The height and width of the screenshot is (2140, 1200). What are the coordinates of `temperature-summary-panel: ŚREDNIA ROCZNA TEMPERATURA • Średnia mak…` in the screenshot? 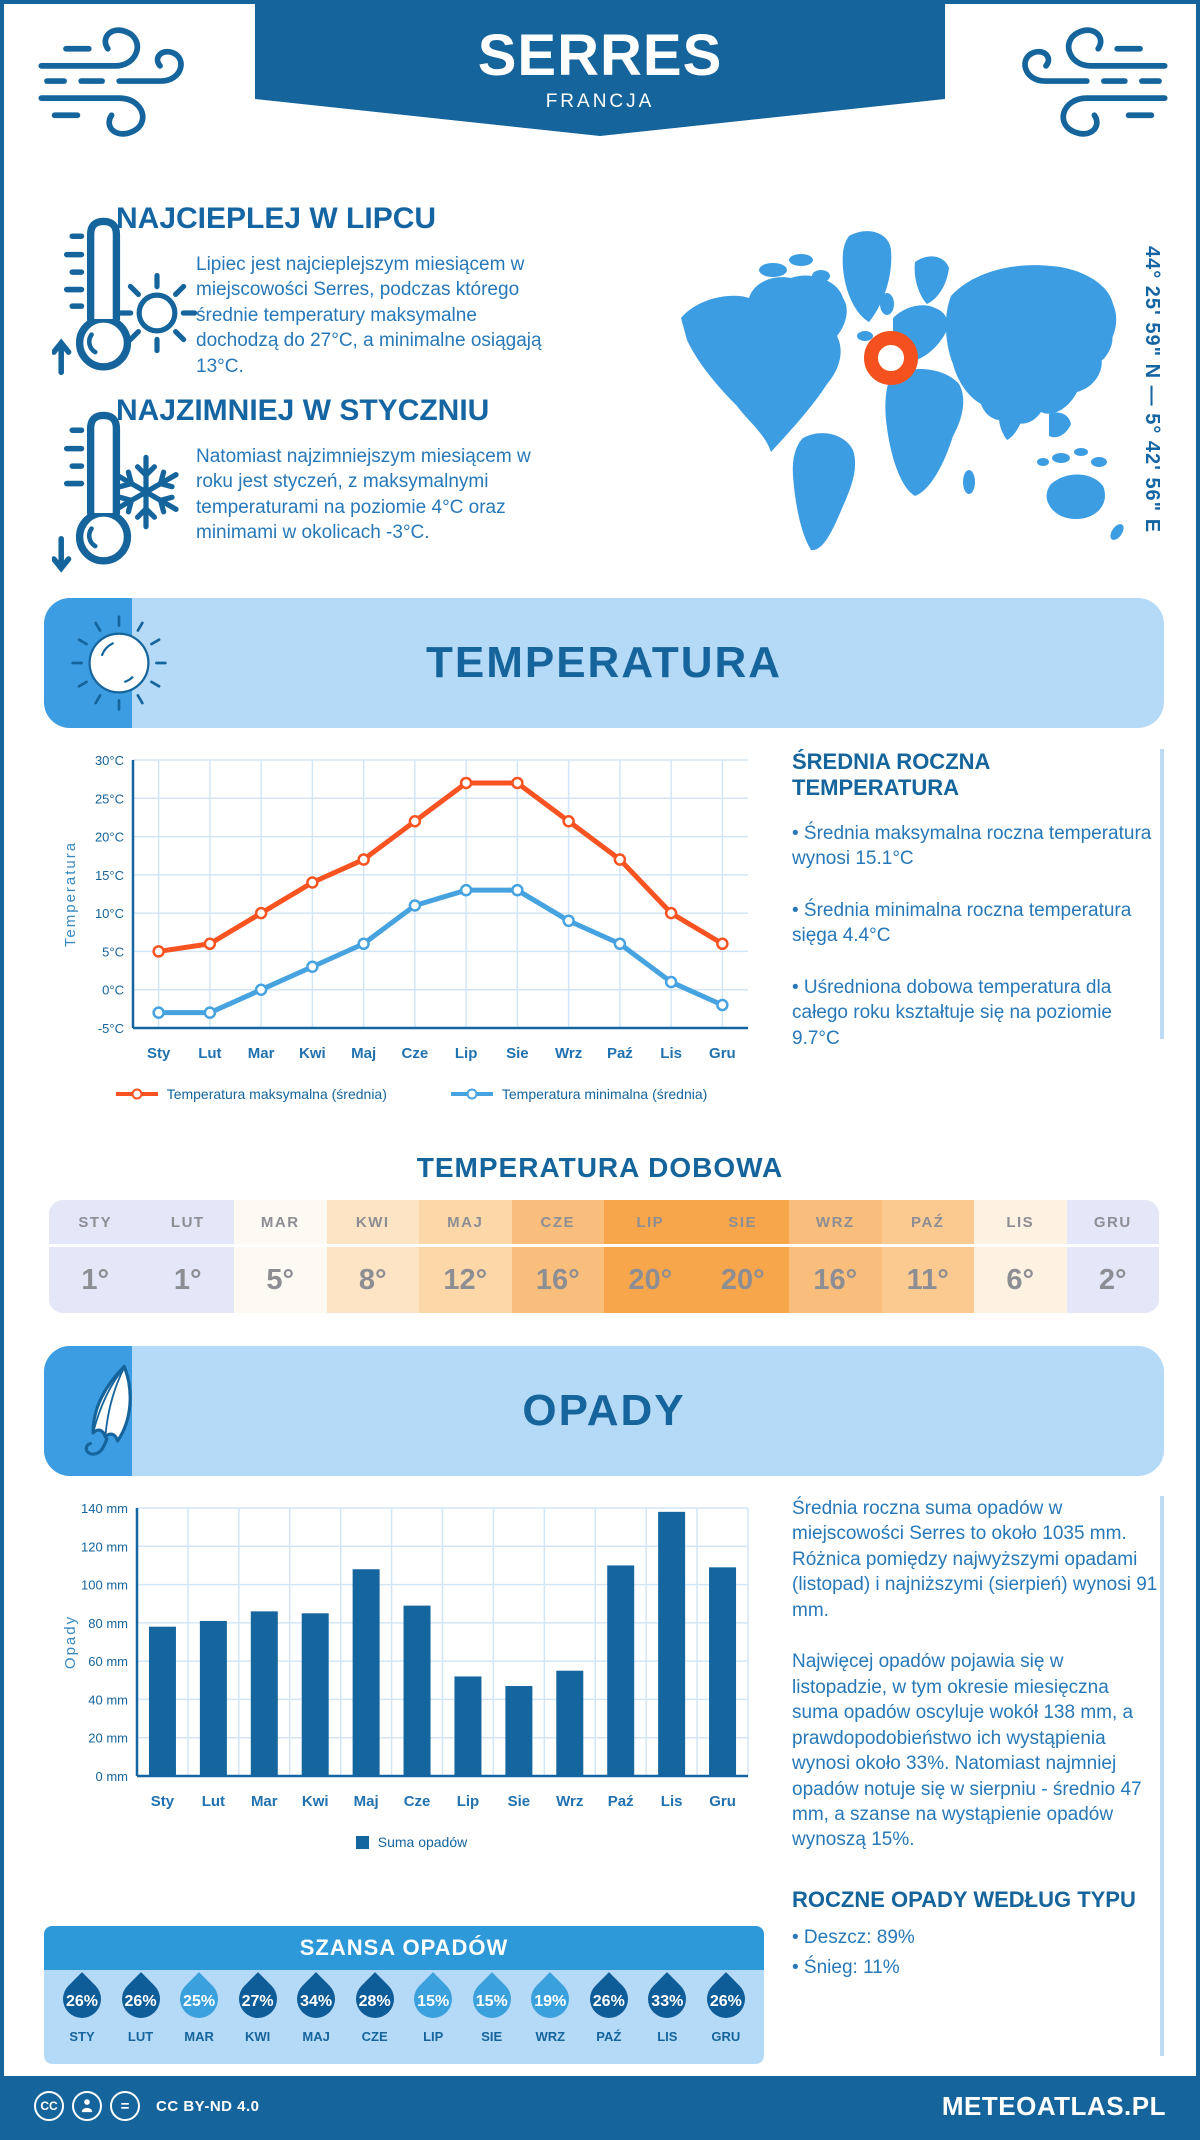 It's located at (974, 913).